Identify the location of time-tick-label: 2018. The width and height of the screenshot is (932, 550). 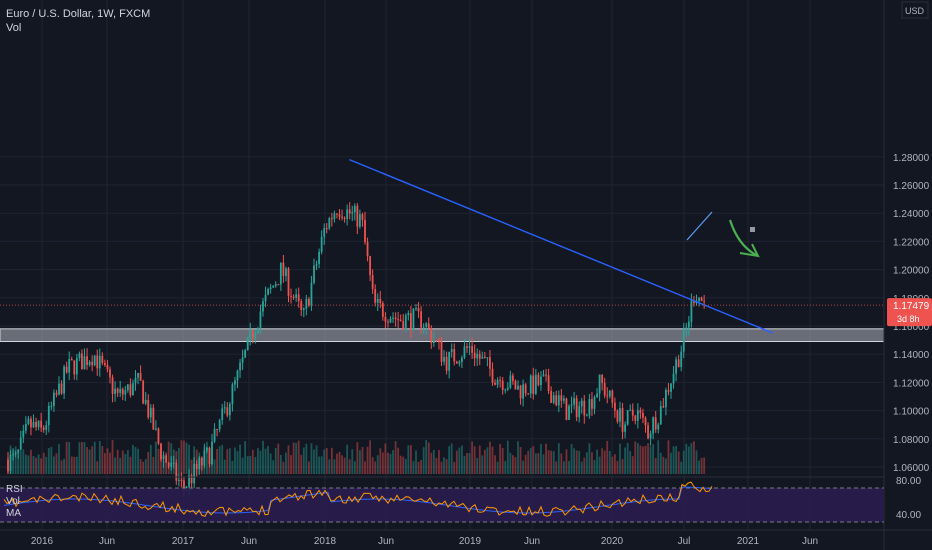
(325, 541).